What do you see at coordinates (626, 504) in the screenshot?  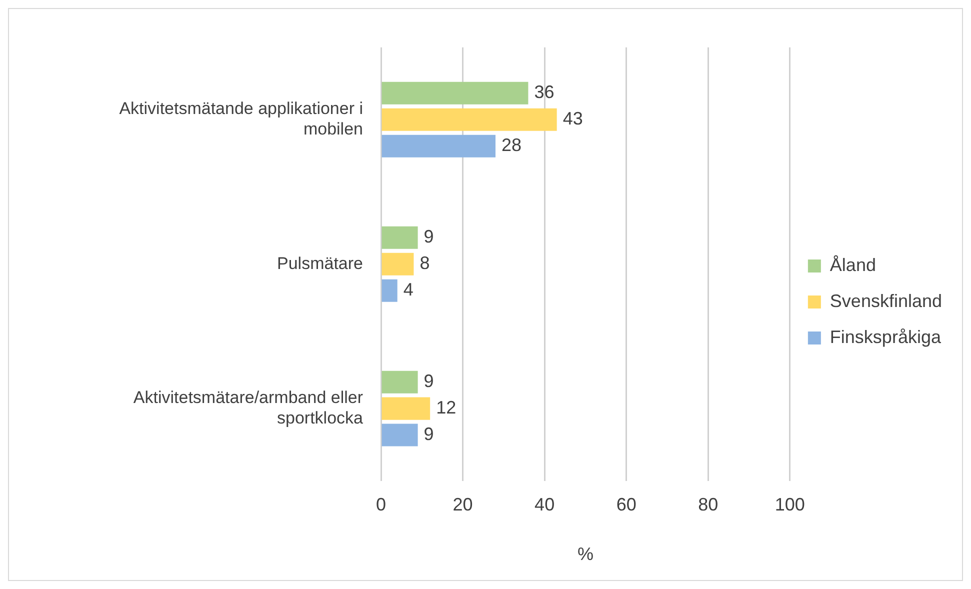 I see `x-tick-label: 60` at bounding box center [626, 504].